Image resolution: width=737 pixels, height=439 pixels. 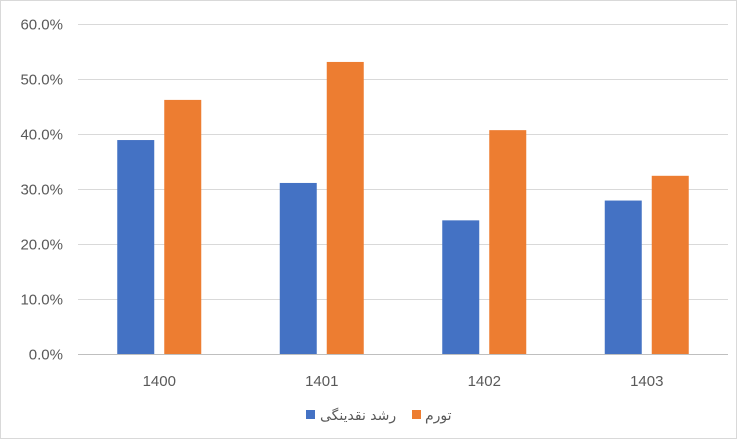 I want to click on y-axis-tick-labels: 0.0% 10.0% 20.0% 30.0% 40.0% 50.0% 60.0%, so click(x=41, y=190).